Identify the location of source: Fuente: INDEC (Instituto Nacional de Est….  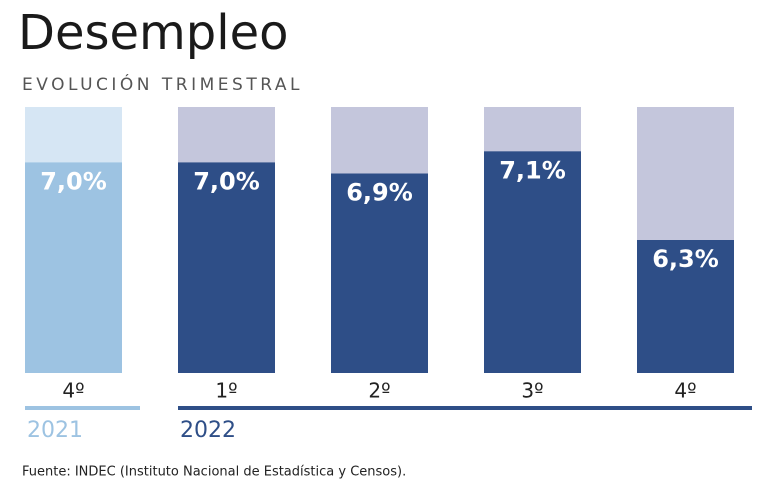
(214, 472).